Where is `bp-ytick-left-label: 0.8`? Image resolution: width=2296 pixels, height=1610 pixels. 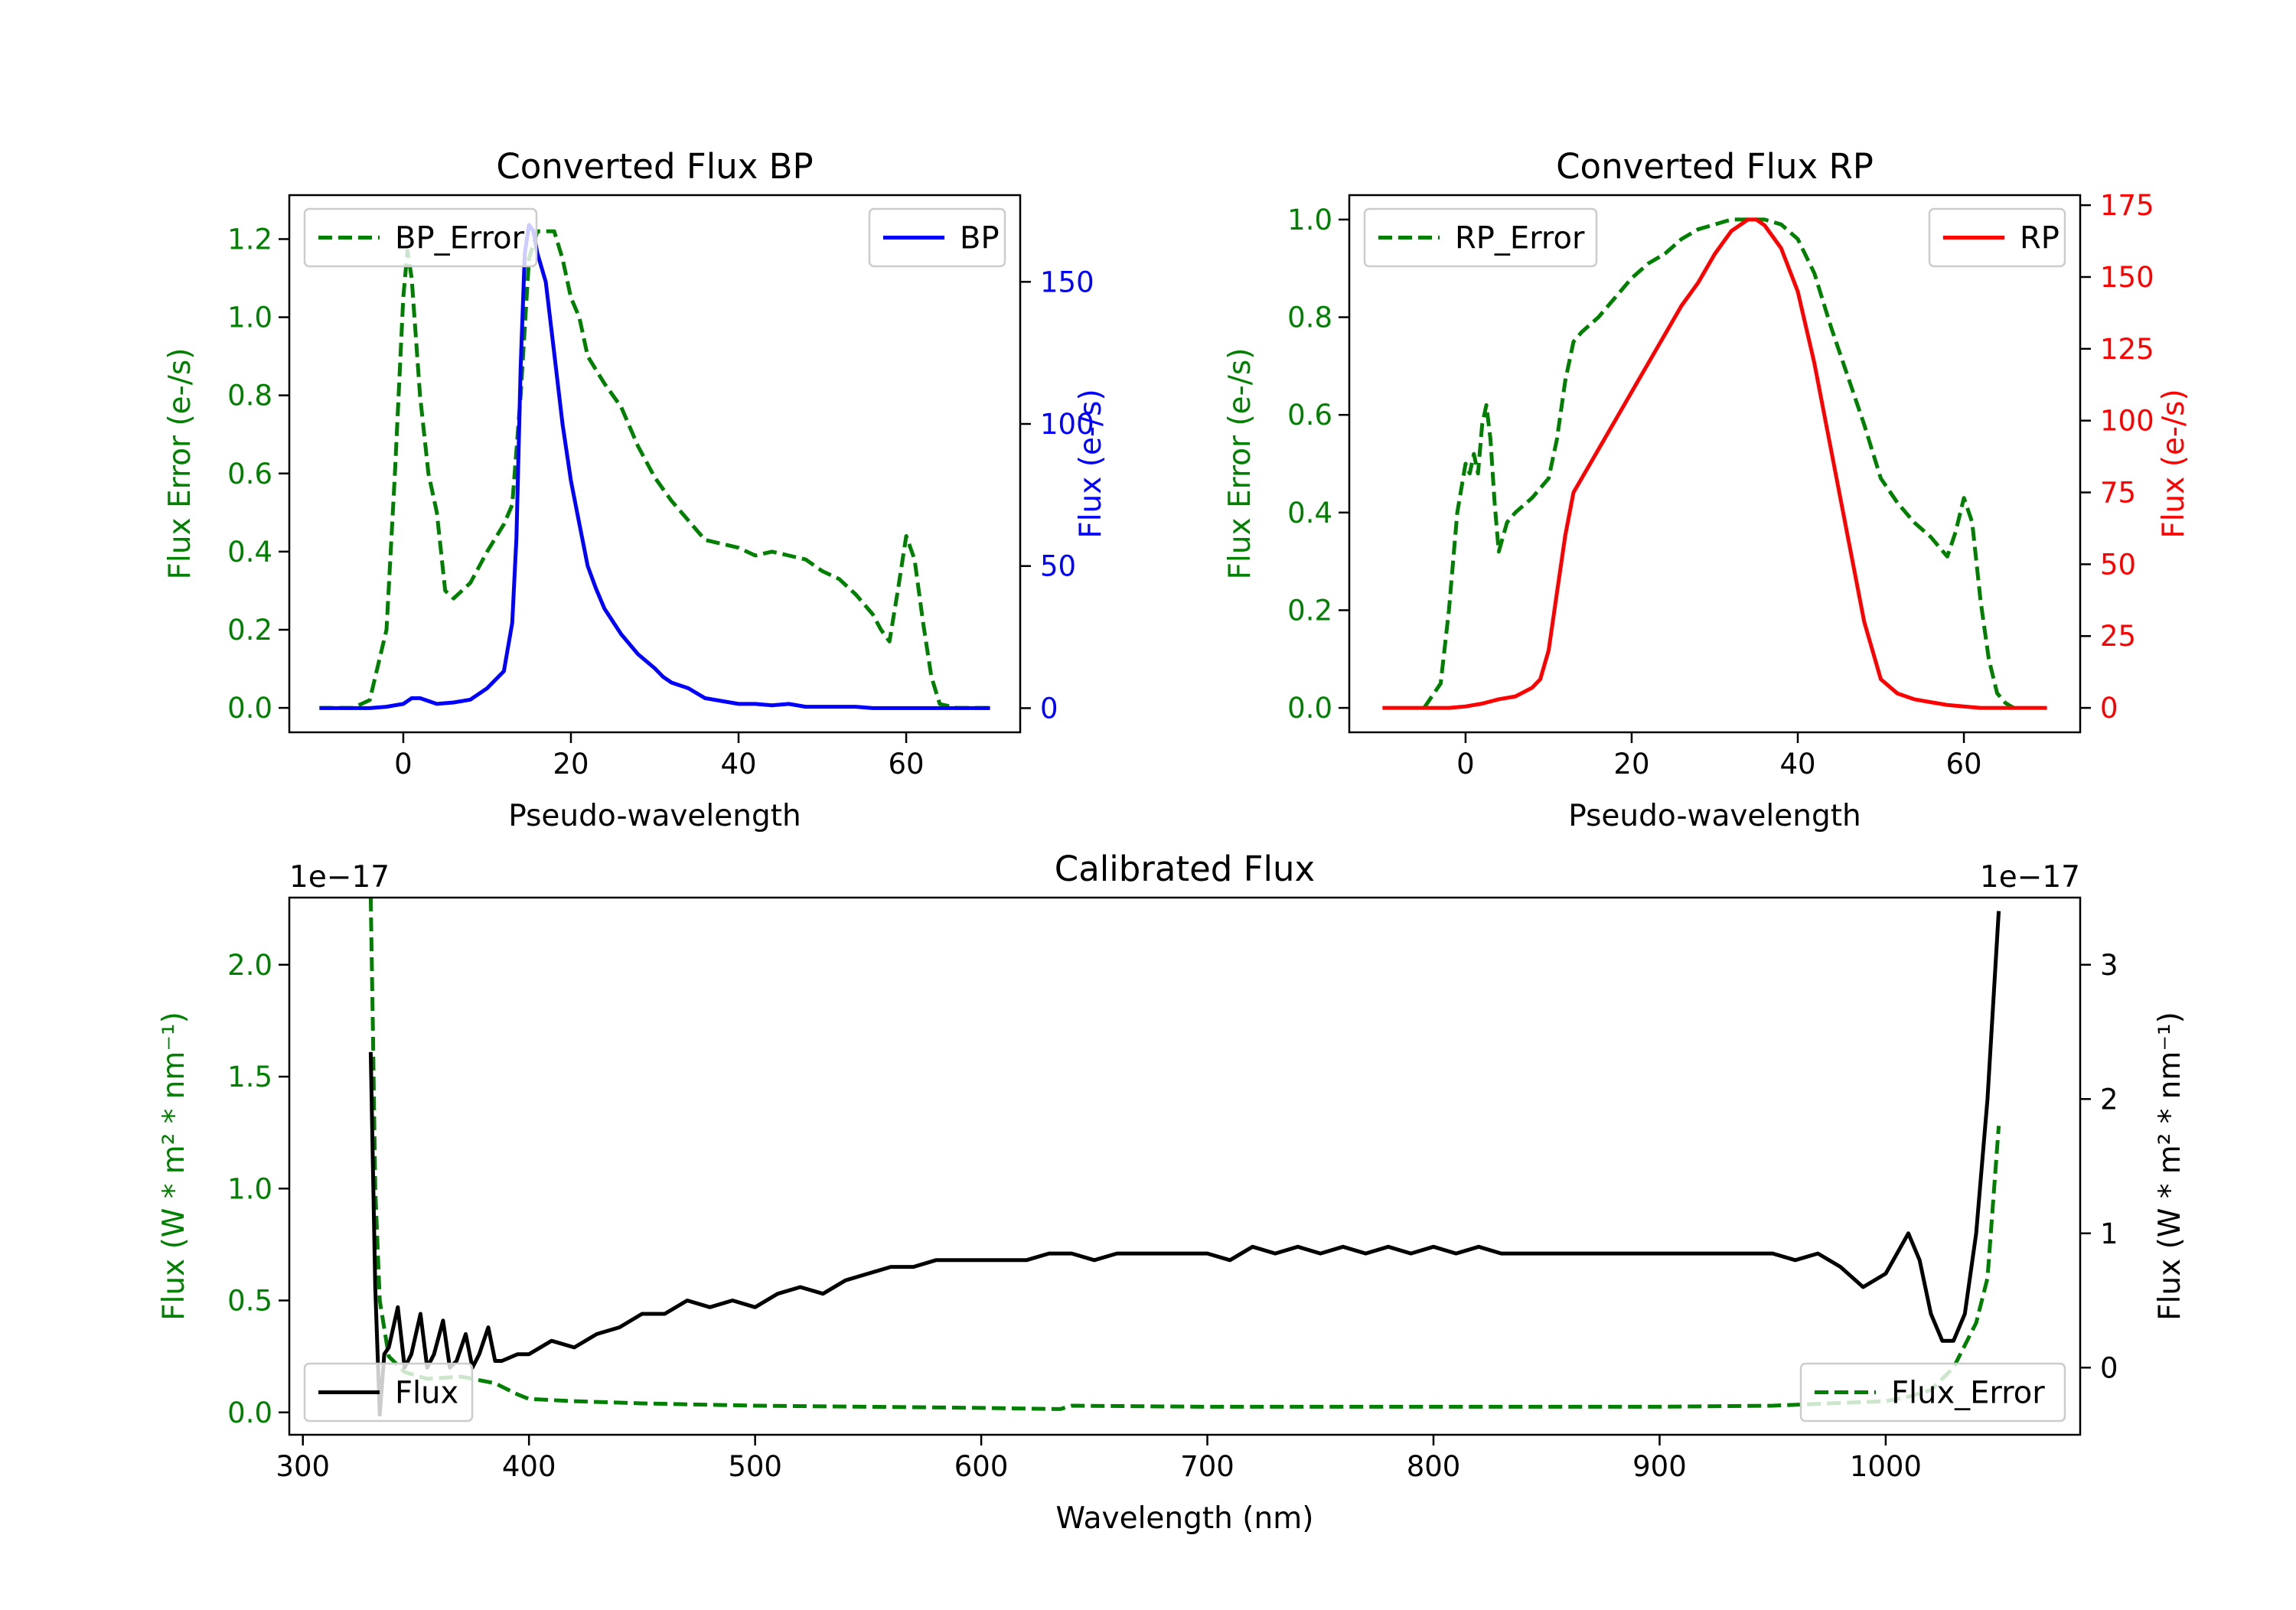
bp-ytick-left-label: 0.8 is located at coordinates (249, 396).